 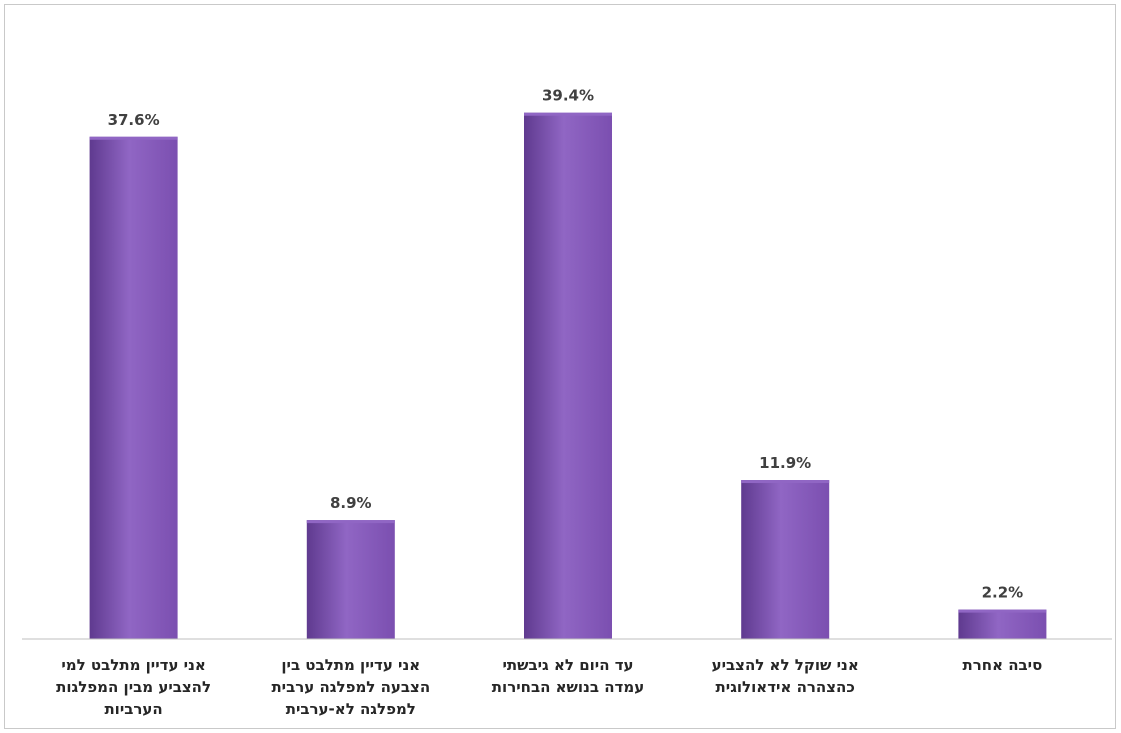 I want to click on data-label-4: 2.2%, so click(x=1003, y=593).